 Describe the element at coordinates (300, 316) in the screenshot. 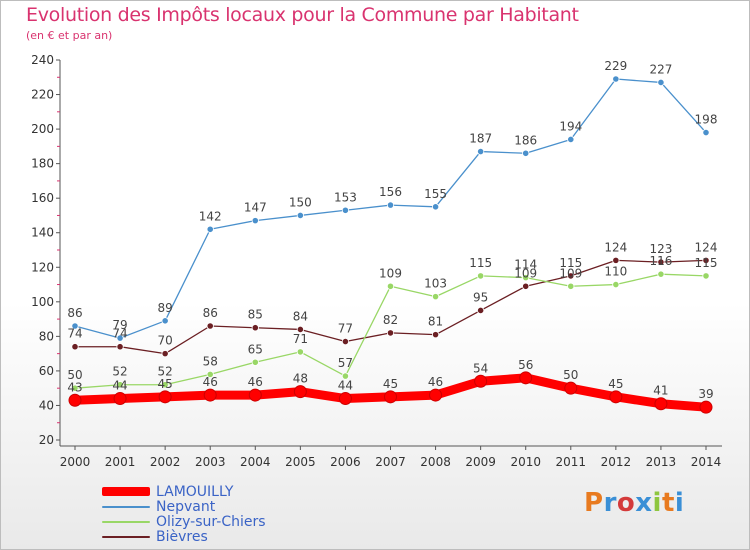

I see `data-label: 84` at that location.